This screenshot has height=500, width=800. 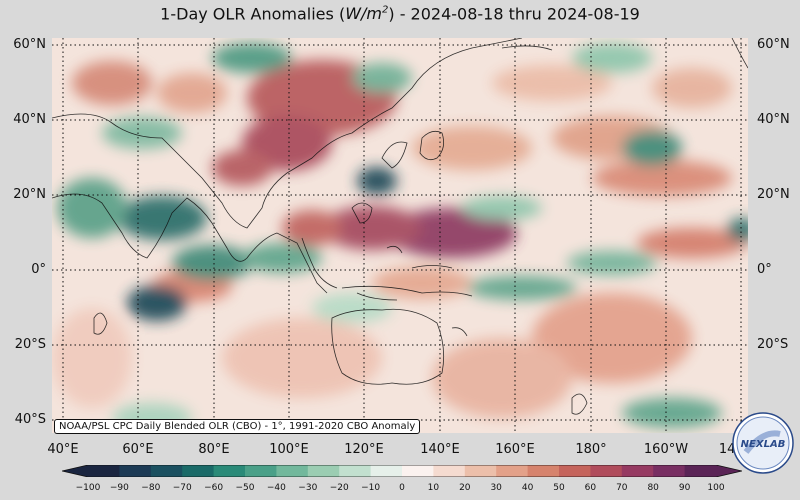 What do you see at coordinates (515, 449) in the screenshot?
I see `lon-label: 160°E` at bounding box center [515, 449].